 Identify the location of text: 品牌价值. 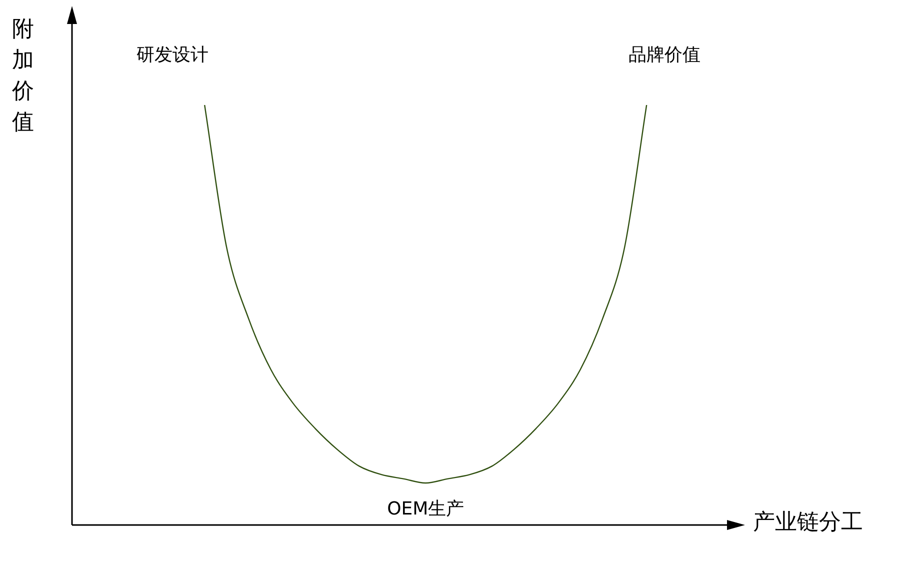
(664, 55).